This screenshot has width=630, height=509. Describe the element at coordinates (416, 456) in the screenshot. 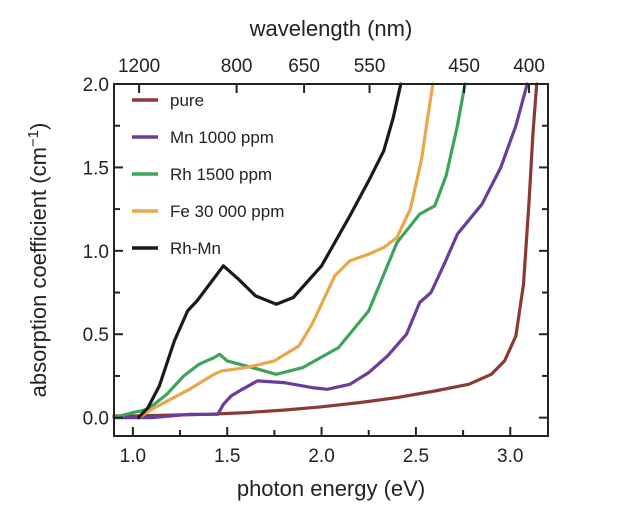

I see `x-tick-label: 2.5` at that location.